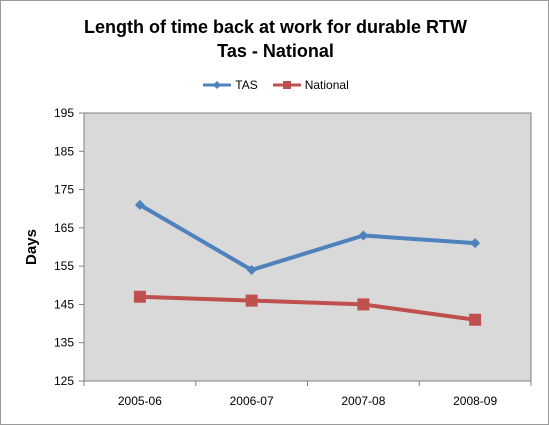  I want to click on y-tick-label-3: 155, so click(64, 266).